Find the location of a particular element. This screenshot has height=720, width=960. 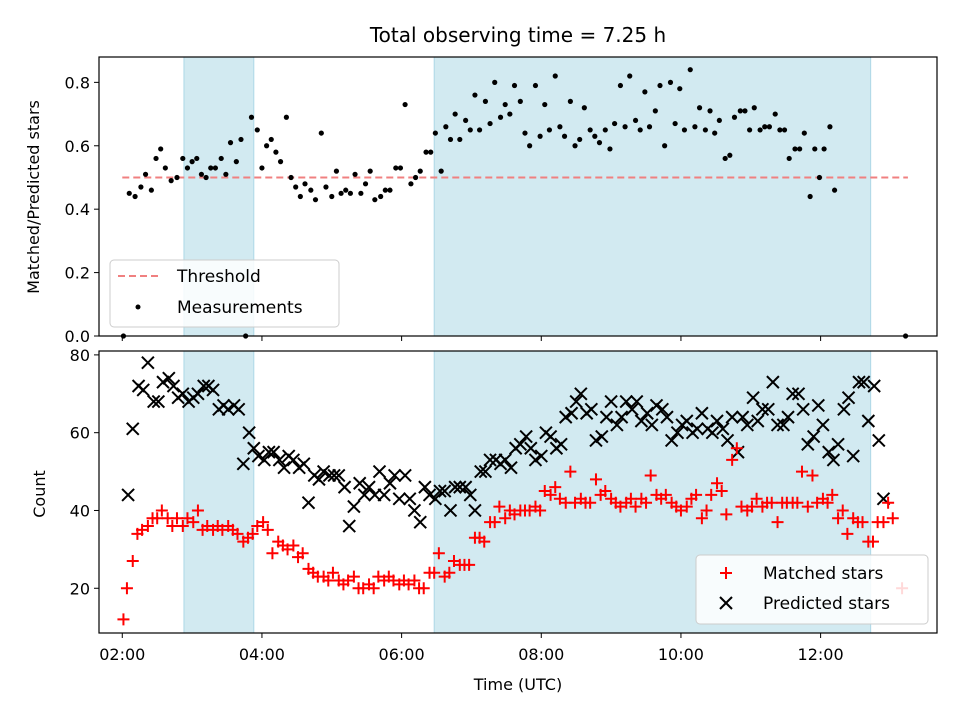

bottom-x-tick-label-0: 02:00 is located at coordinates (122, 654).